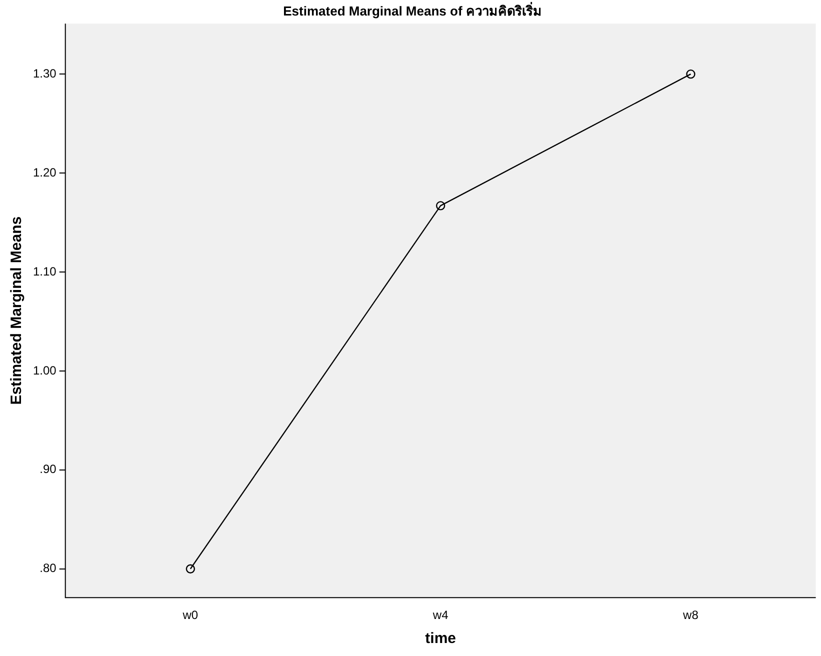 Image resolution: width=821 pixels, height=656 pixels. I want to click on x-tick-label: w0, so click(190, 615).